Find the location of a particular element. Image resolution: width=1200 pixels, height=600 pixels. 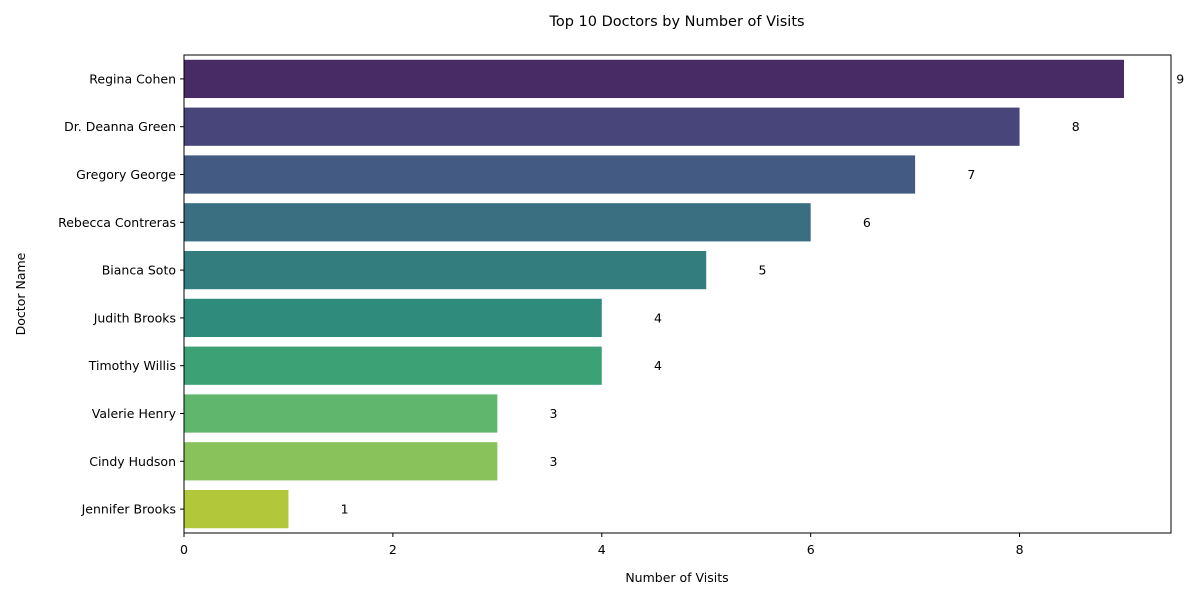

x-axis-ticks: 0 2 4 6 8 is located at coordinates (602, 545).